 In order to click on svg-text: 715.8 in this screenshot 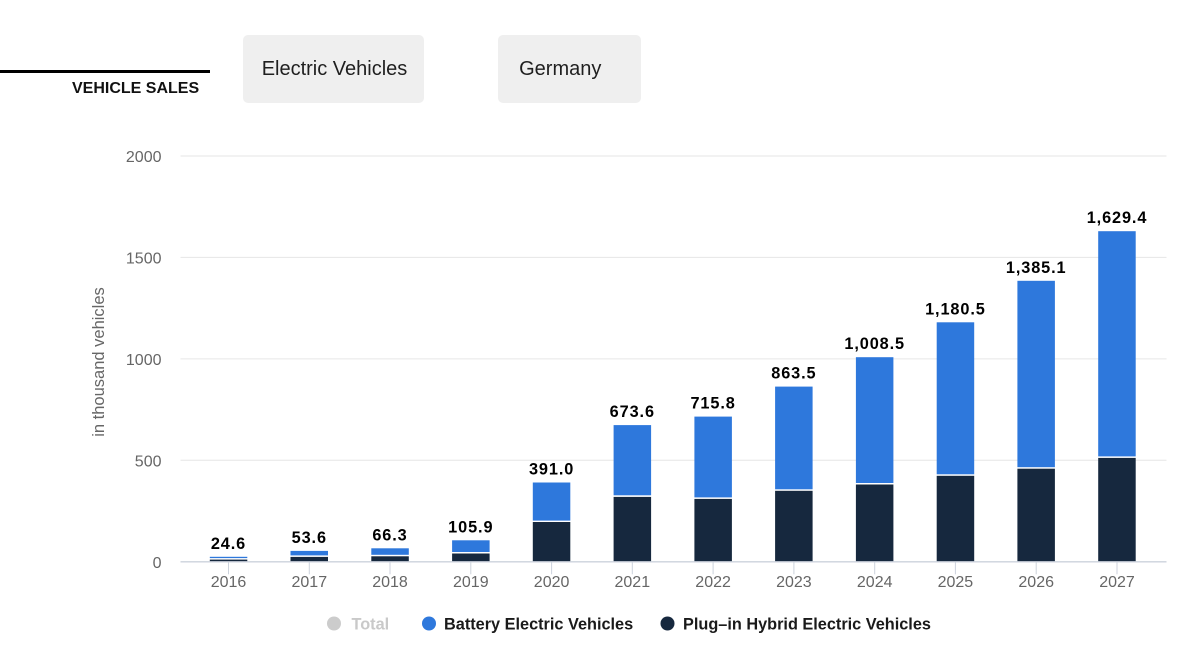, I will do `click(712, 404)`.